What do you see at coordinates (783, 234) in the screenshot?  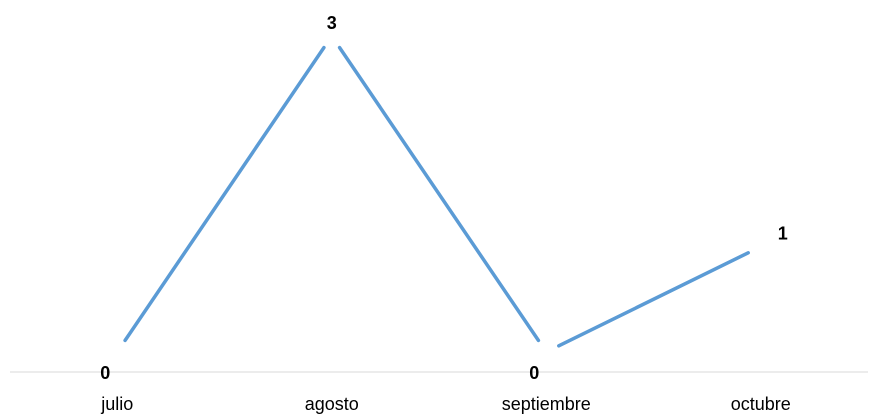 I see `data-label-octubre: 1` at bounding box center [783, 234].